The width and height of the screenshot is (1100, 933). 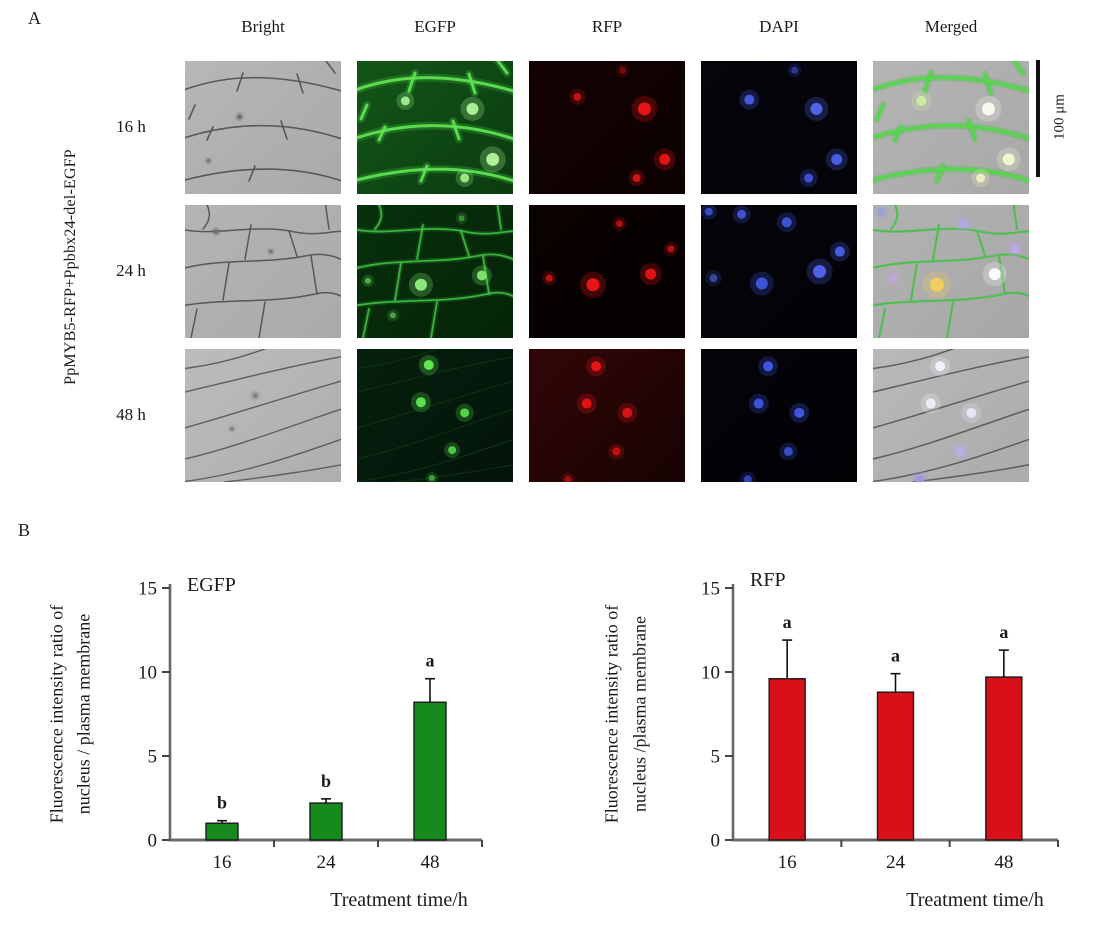 What do you see at coordinates (639, 714) in the screenshot?
I see `rfp-chart-ylabel-line2: nucleus /plasma membrane` at bounding box center [639, 714].